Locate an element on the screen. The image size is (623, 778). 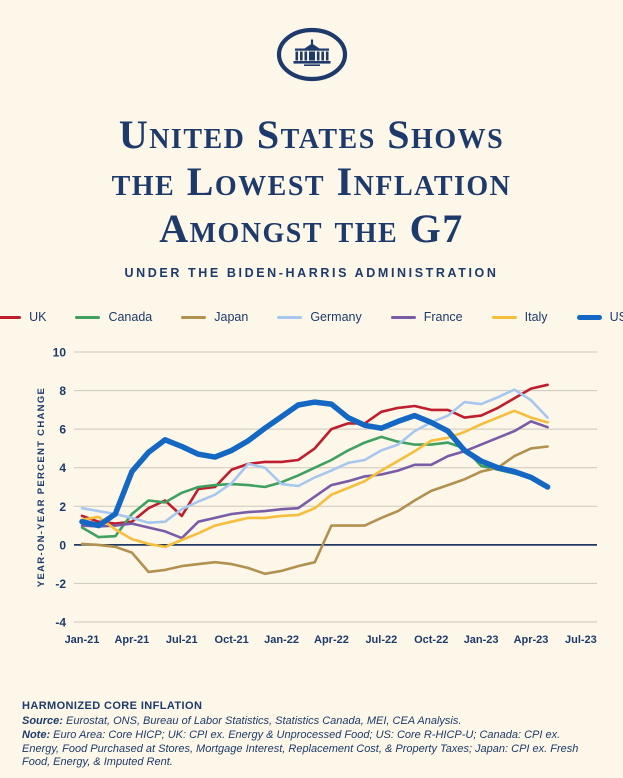
x-tick-label-Oct-21: Oct-21 is located at coordinates (232, 640).